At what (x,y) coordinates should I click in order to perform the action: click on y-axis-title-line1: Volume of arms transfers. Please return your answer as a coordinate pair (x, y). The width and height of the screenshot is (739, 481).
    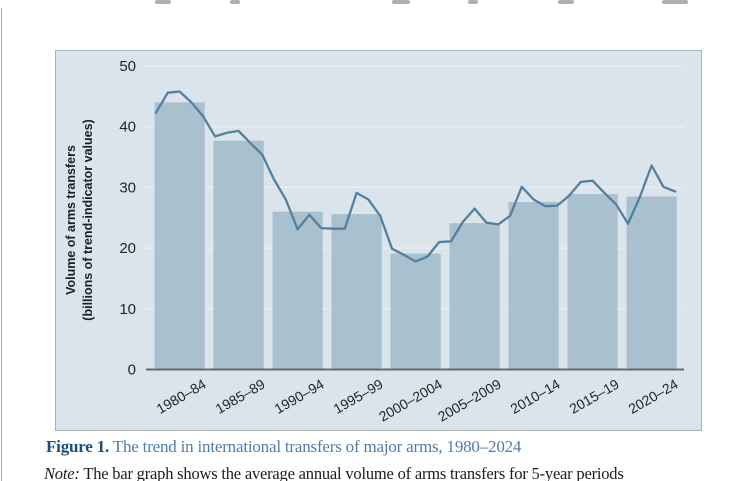
    Looking at the image, I should click on (71, 220).